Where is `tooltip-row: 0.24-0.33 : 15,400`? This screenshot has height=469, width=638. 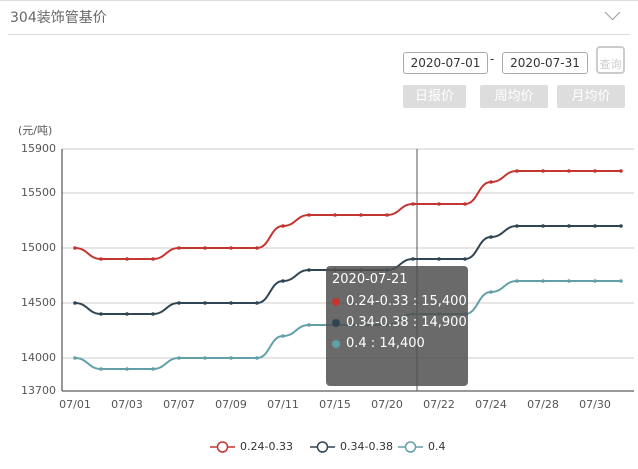
tooltip-row: 0.24-0.33 : 15,400 is located at coordinates (399, 301).